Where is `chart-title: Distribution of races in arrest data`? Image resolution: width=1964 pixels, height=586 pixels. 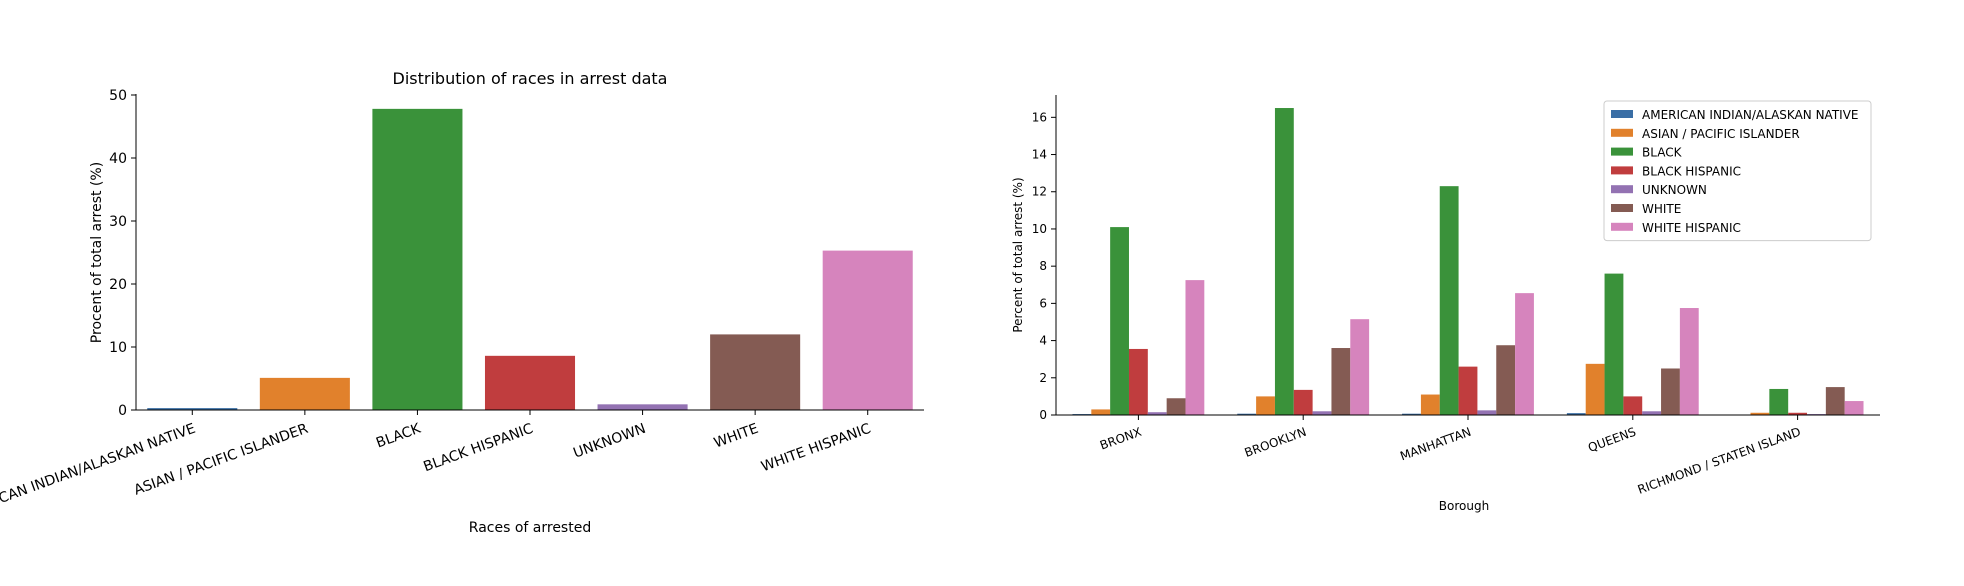 chart-title: Distribution of races in arrest data is located at coordinates (530, 78).